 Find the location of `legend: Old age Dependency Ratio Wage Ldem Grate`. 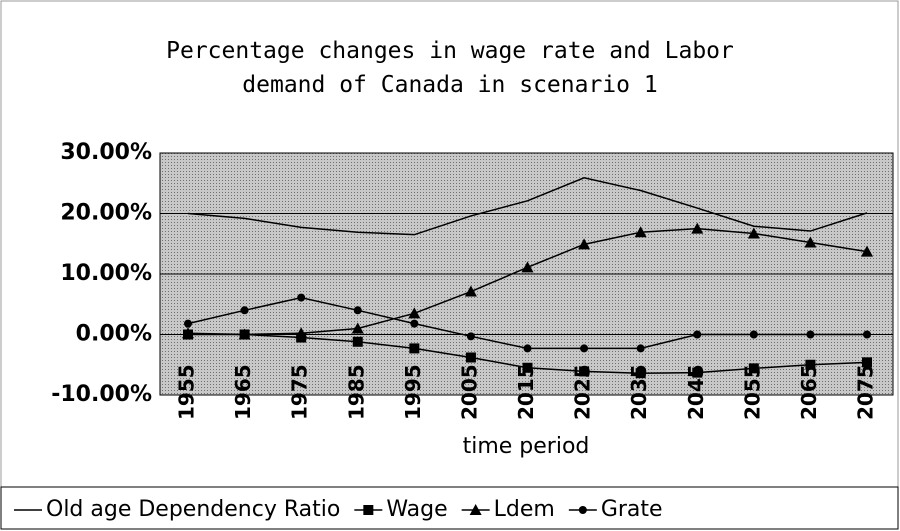

legend: Old age Dependency Ratio Wage Ldem Grate is located at coordinates (338, 509).